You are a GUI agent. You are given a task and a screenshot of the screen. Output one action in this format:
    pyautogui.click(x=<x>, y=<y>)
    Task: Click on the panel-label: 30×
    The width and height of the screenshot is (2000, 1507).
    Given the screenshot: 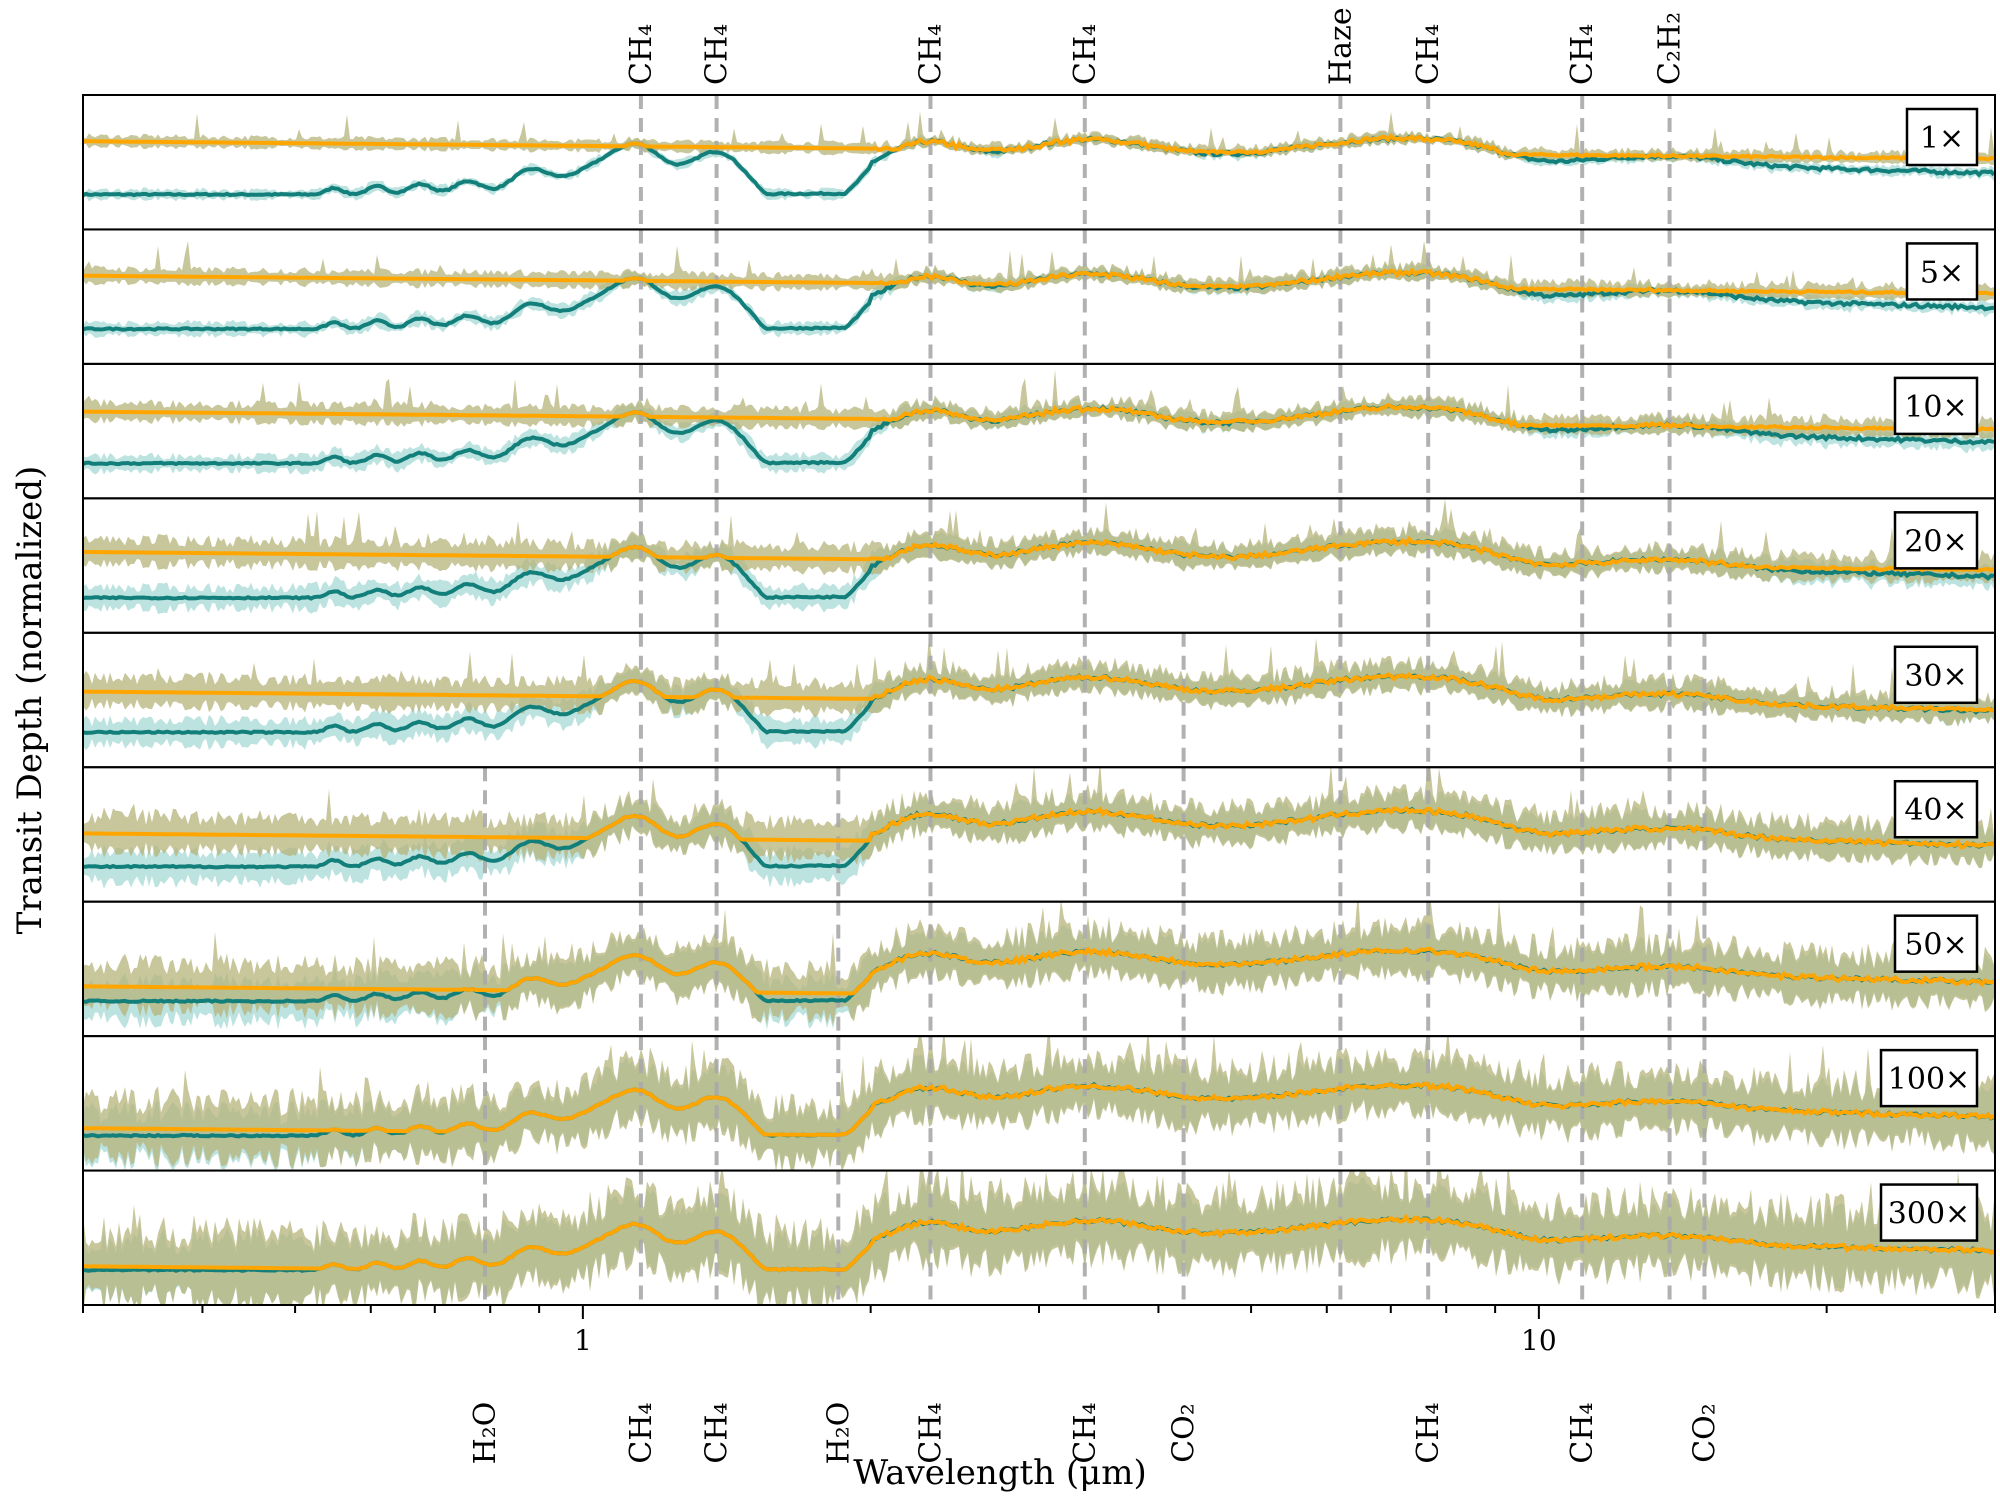 What is the action you would take?
    pyautogui.click(x=1935, y=676)
    